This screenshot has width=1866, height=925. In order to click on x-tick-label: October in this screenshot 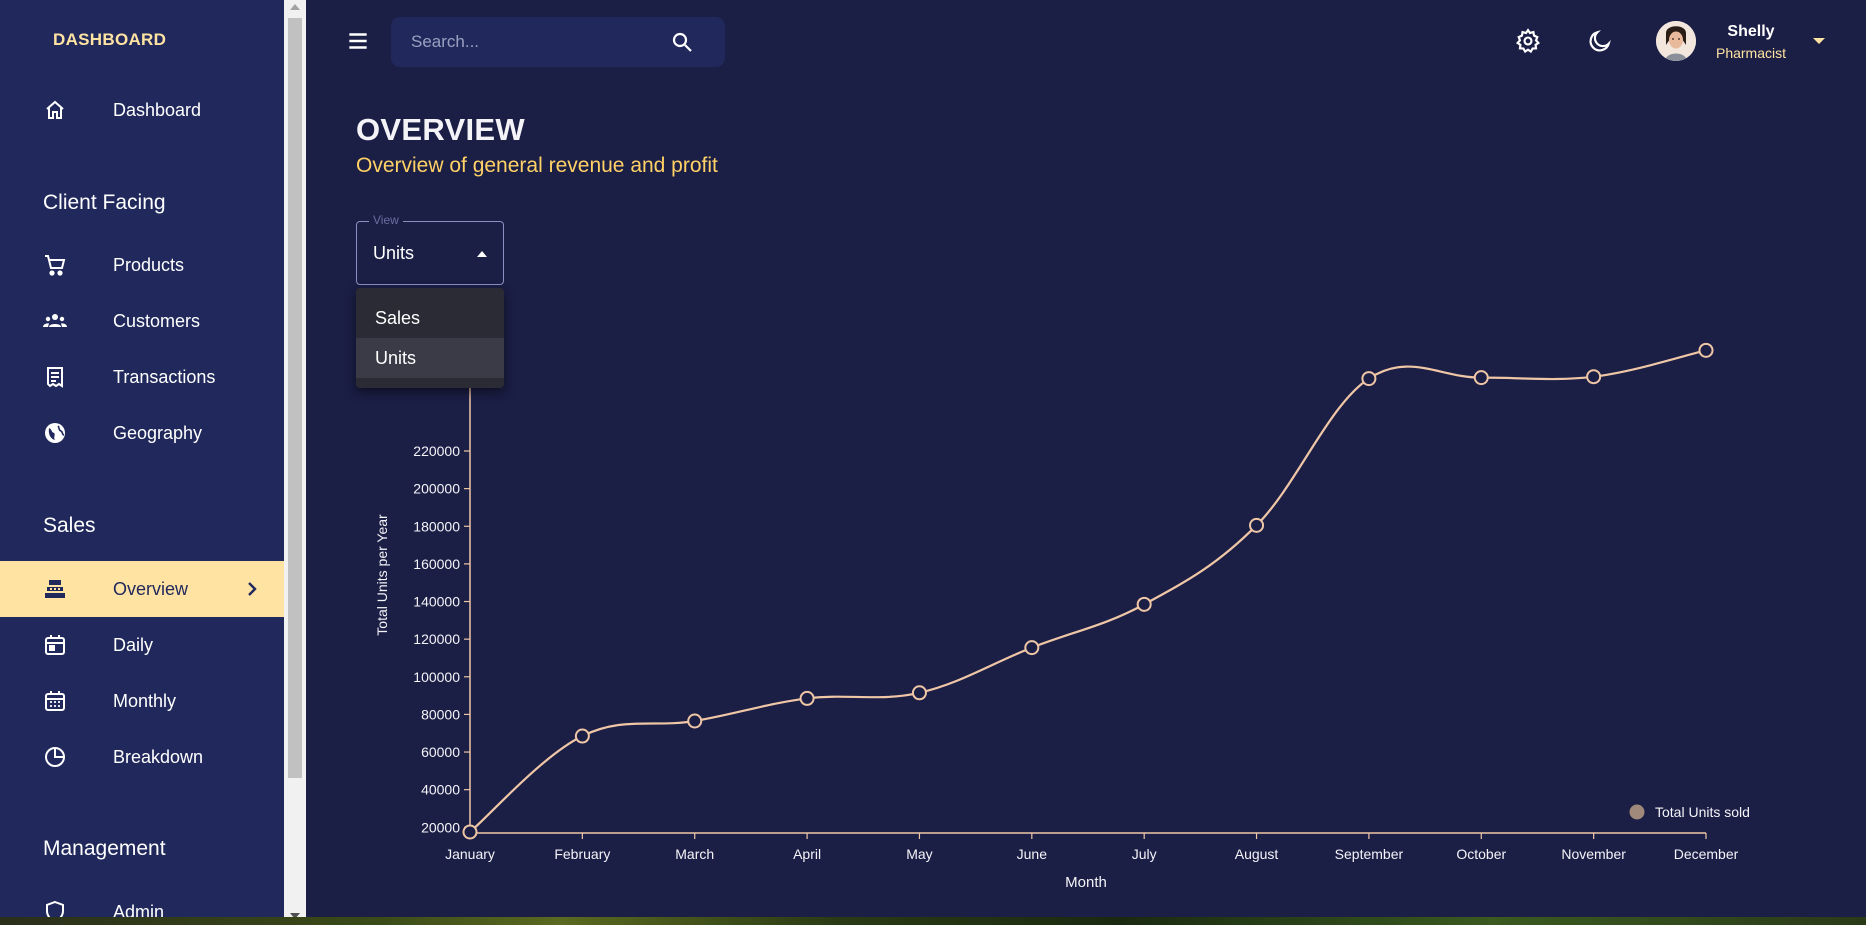, I will do `click(1481, 854)`.